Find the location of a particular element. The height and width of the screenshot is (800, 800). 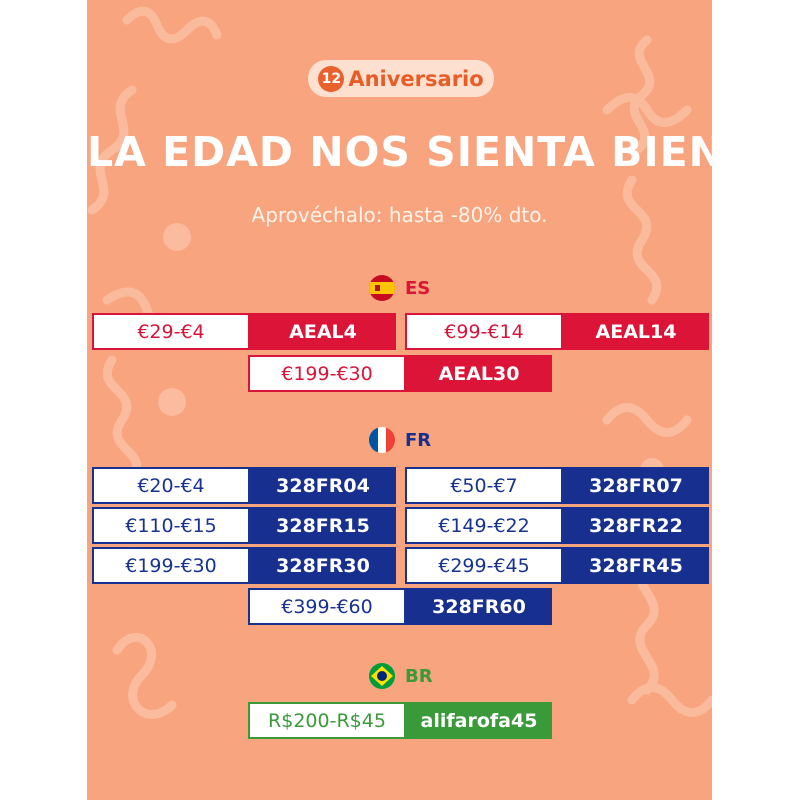

coupon-fr-6: €299-€45 328FR45 is located at coordinates (557, 565).